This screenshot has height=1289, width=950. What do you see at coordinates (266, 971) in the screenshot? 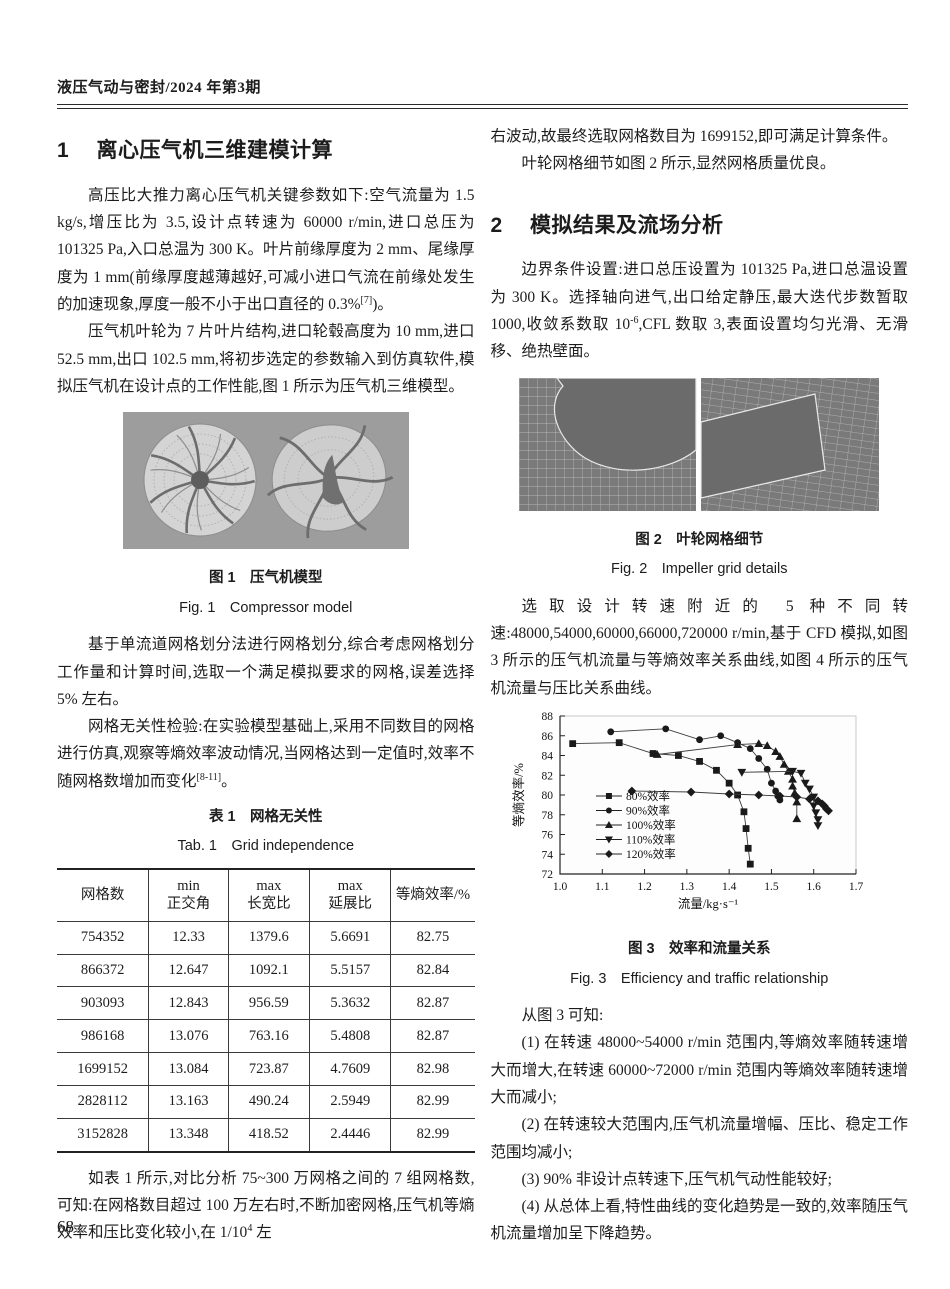
I see `table-row: 866372 12.647 1092.1 5.5157 82.84` at bounding box center [266, 971].